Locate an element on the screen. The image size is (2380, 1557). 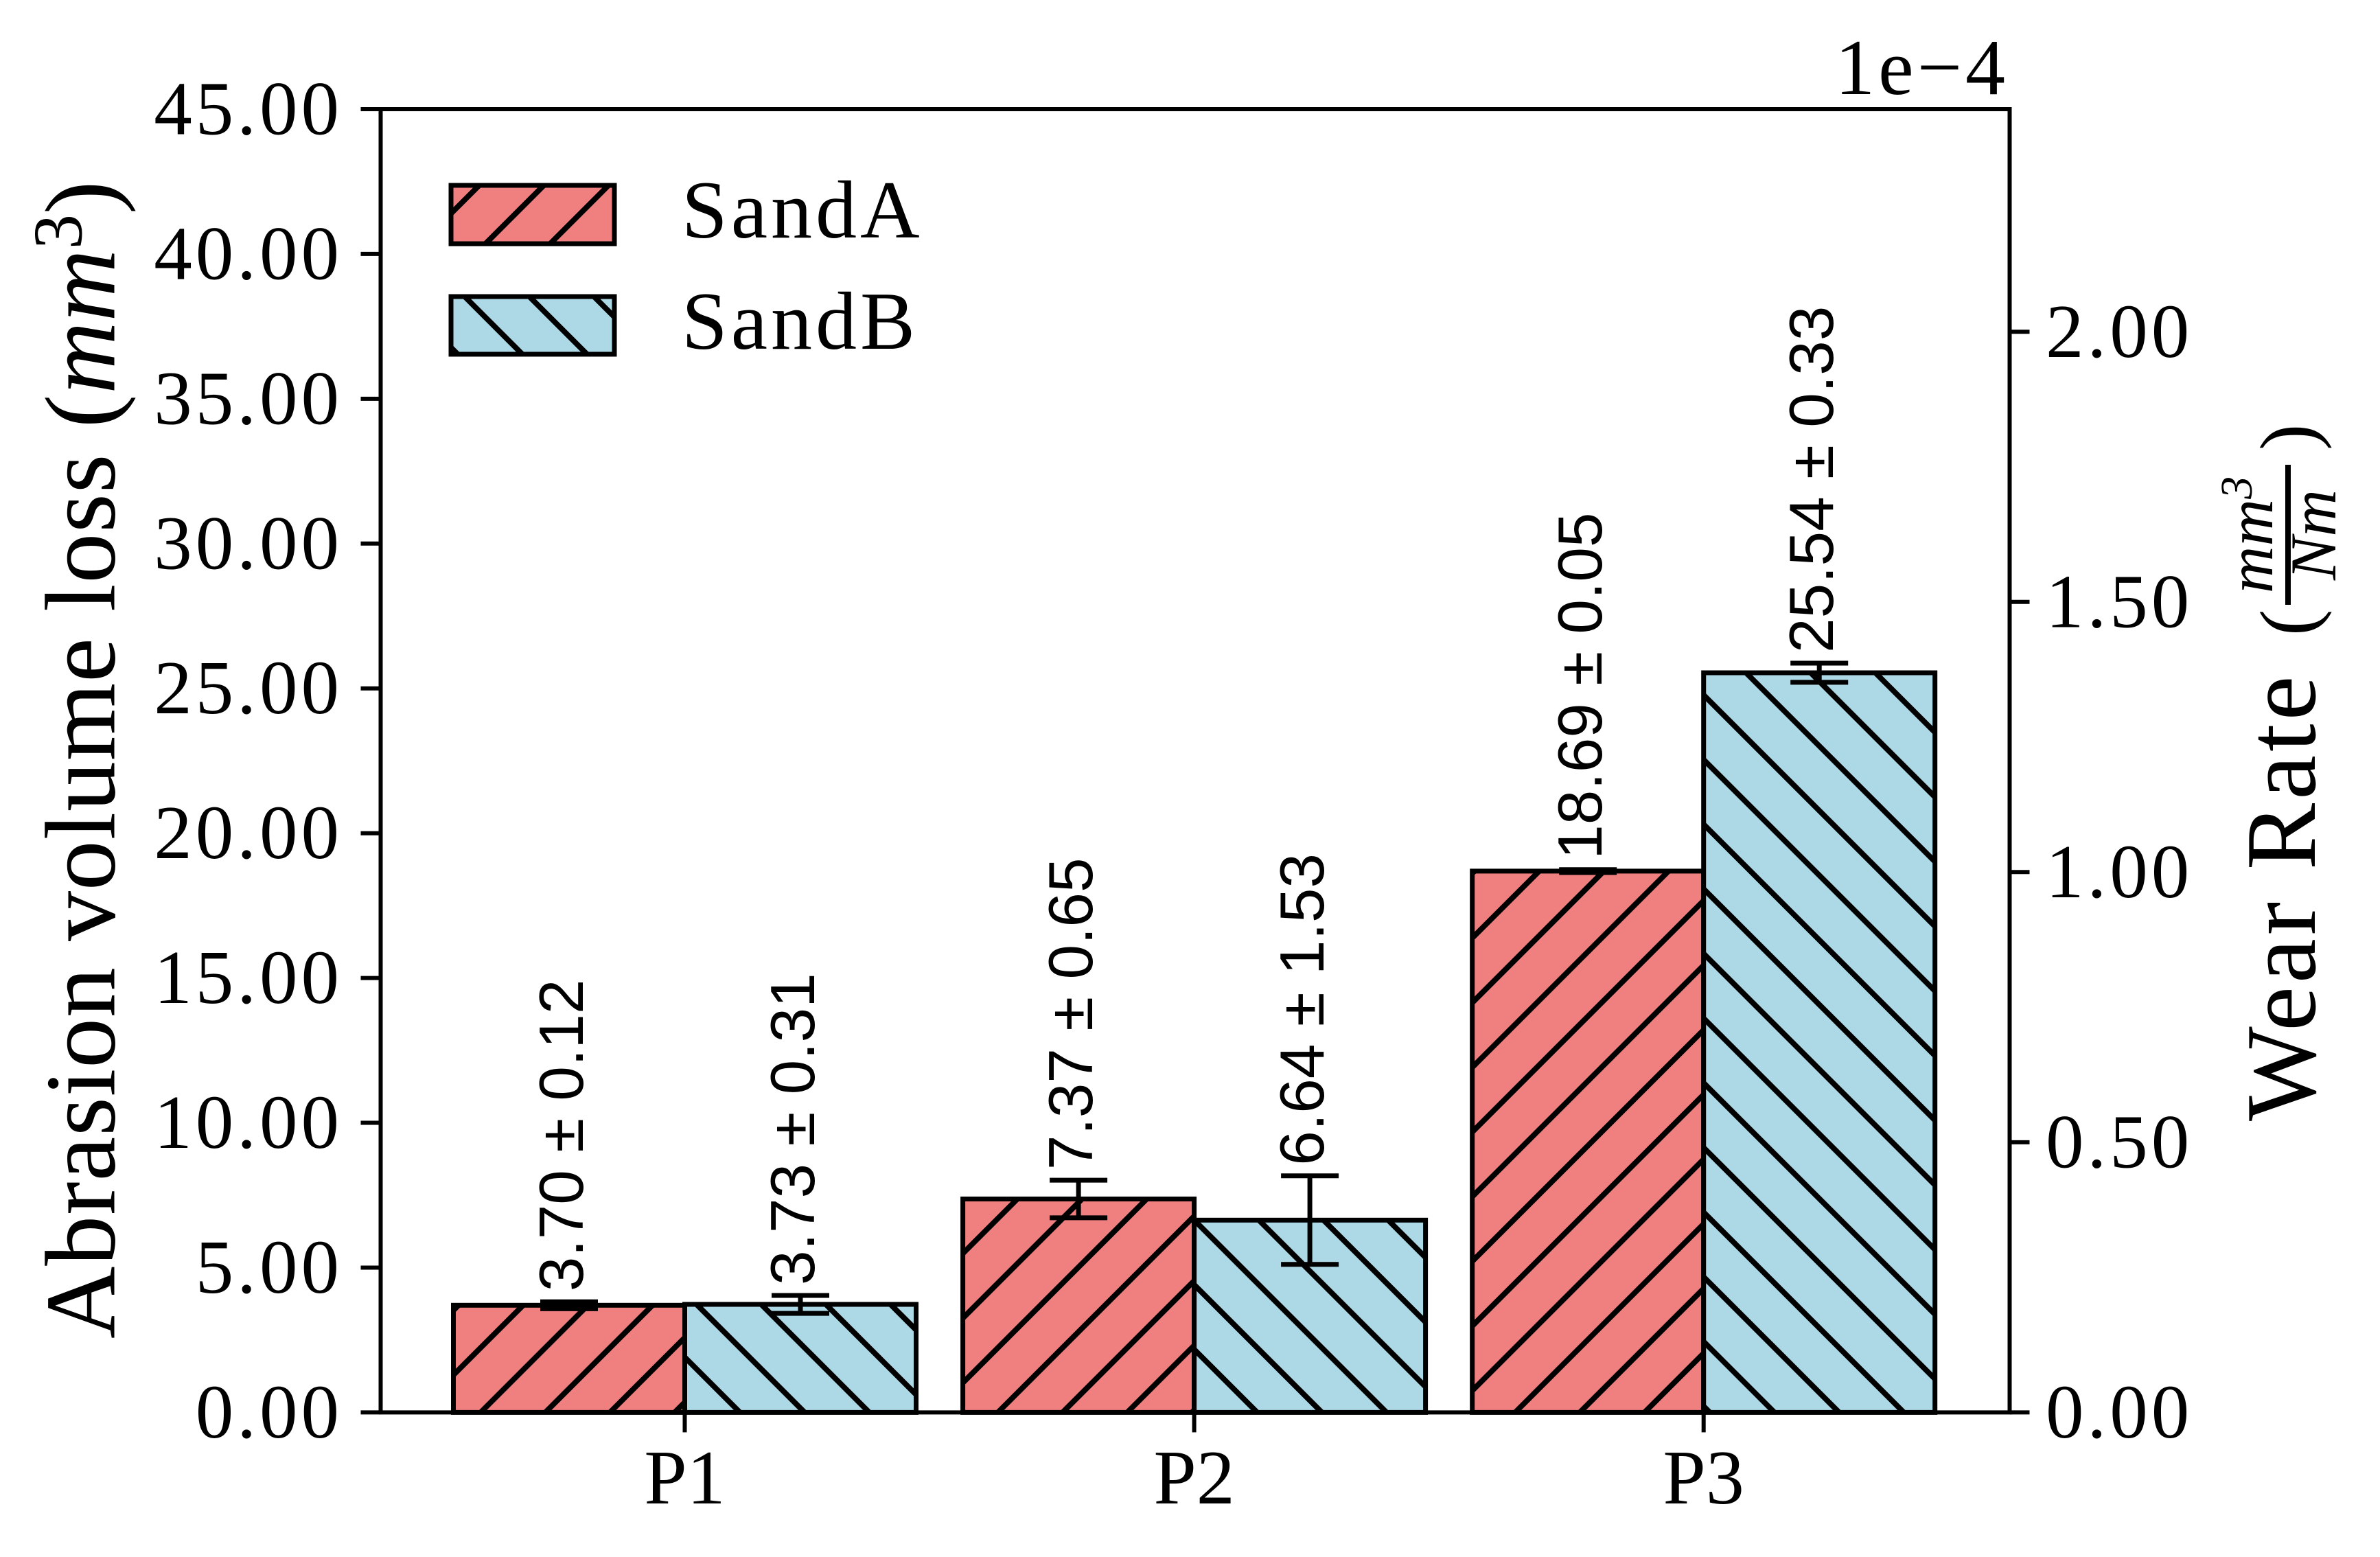
svg-text: 1.50 is located at coordinates (2119, 602).